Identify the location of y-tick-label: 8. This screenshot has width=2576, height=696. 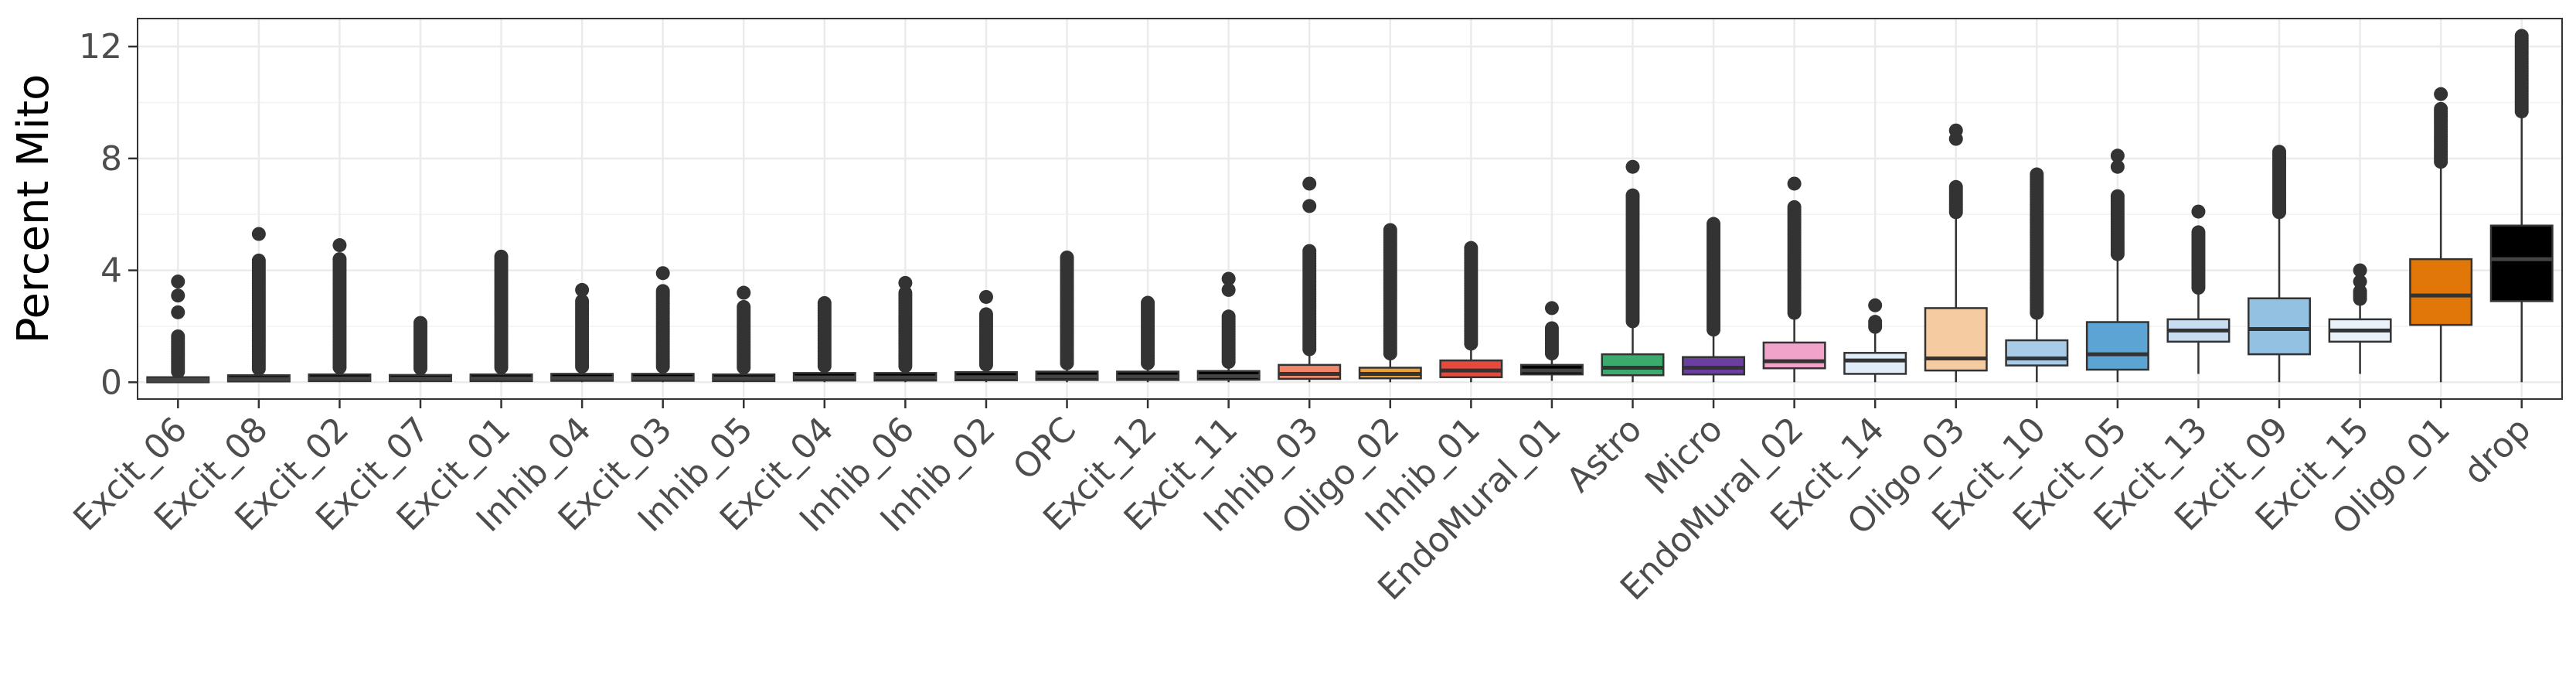
(111, 159).